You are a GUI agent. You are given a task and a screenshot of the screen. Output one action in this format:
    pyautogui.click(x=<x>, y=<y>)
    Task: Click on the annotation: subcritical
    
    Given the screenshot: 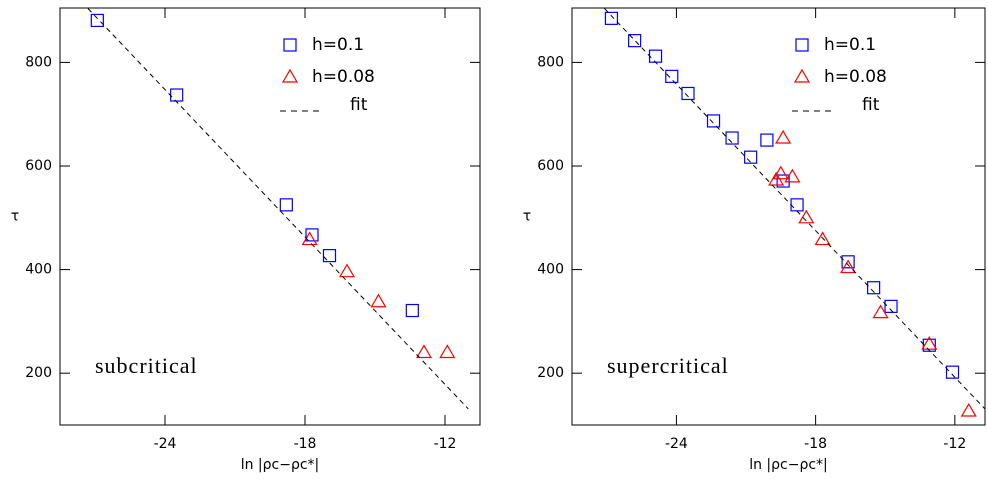 What is the action you would take?
    pyautogui.click(x=146, y=365)
    